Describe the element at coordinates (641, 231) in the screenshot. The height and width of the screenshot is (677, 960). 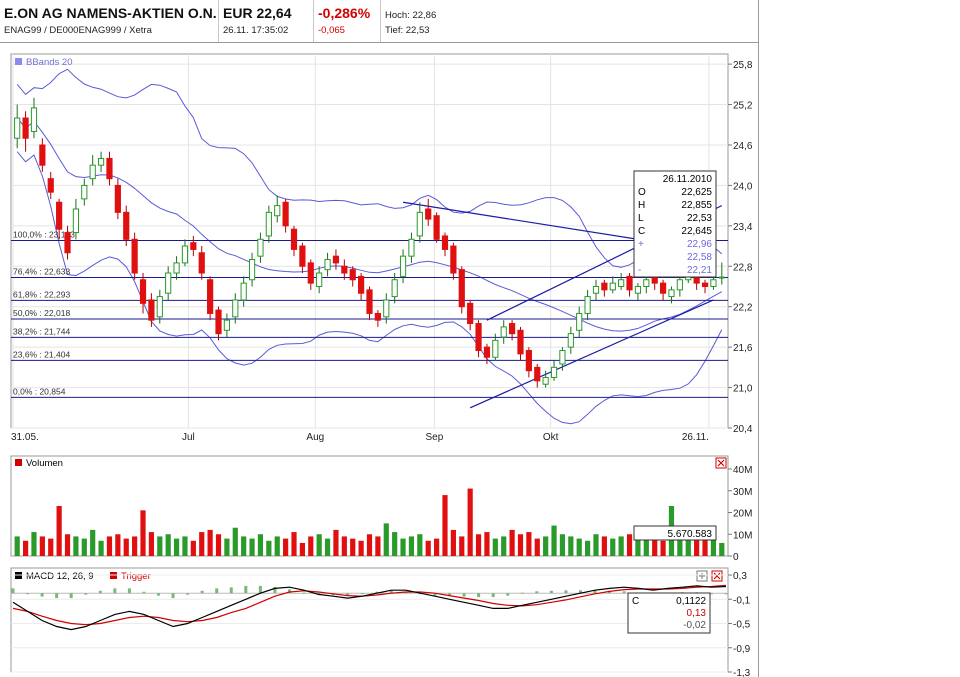
I see `tooltip-key: C` at that location.